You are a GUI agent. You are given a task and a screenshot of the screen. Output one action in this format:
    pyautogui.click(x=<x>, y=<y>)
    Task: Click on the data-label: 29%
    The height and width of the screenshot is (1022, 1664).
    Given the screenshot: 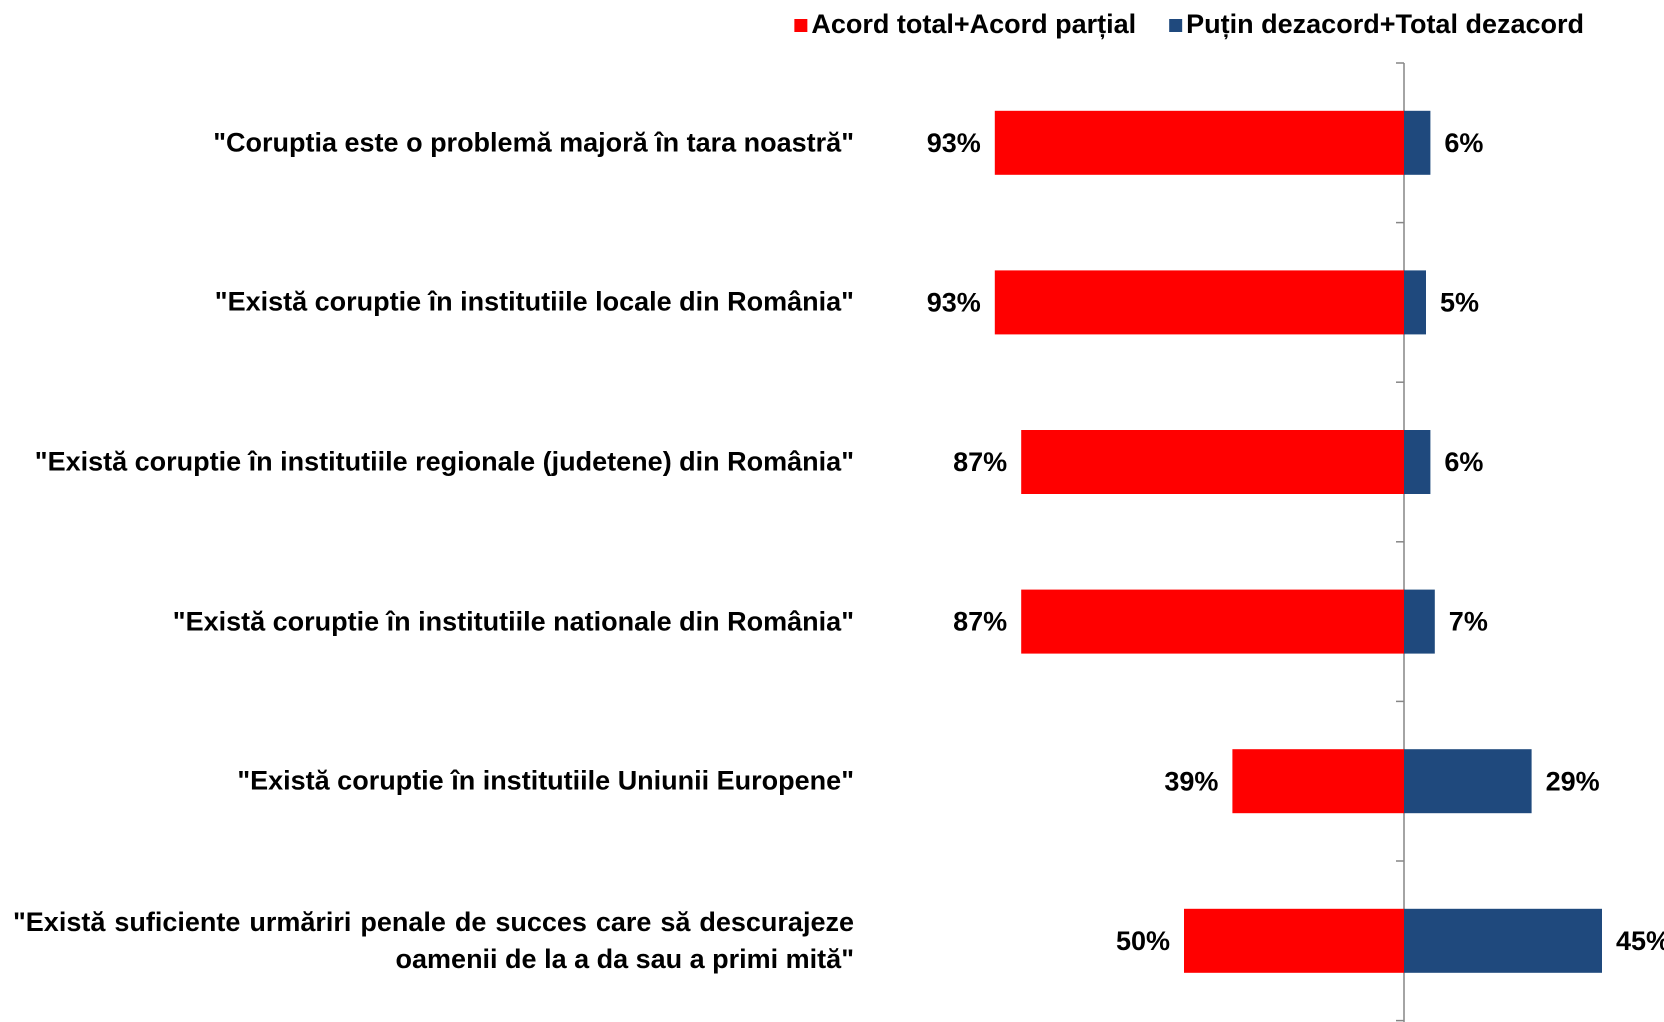 What is the action you would take?
    pyautogui.click(x=1573, y=781)
    